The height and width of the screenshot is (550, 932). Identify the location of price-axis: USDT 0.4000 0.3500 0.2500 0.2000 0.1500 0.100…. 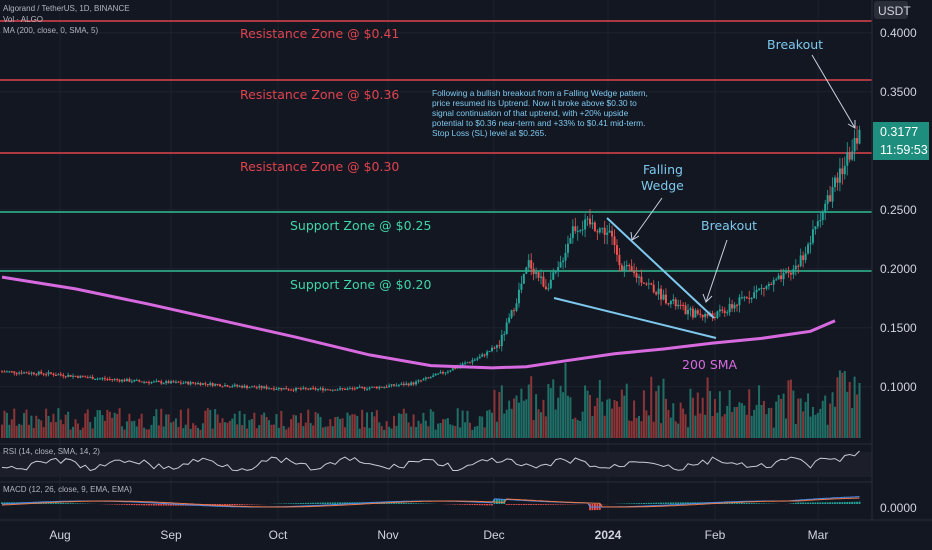
(901, 275).